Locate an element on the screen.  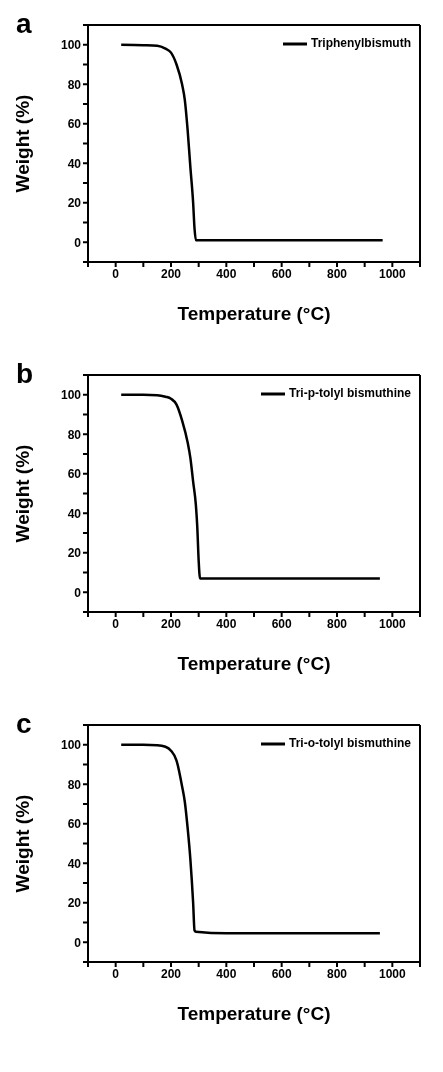
legend-label: Triphenylbismuth is located at coordinates (360, 43).